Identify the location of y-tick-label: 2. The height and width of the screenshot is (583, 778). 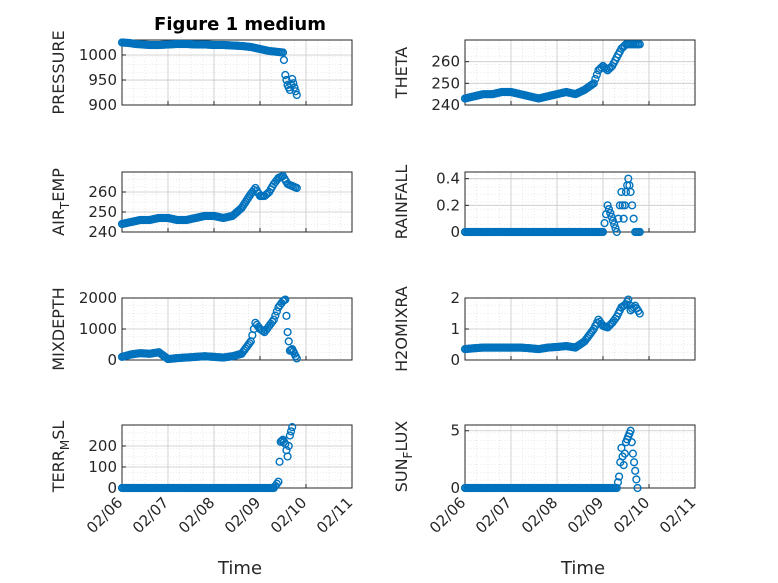
(455, 298).